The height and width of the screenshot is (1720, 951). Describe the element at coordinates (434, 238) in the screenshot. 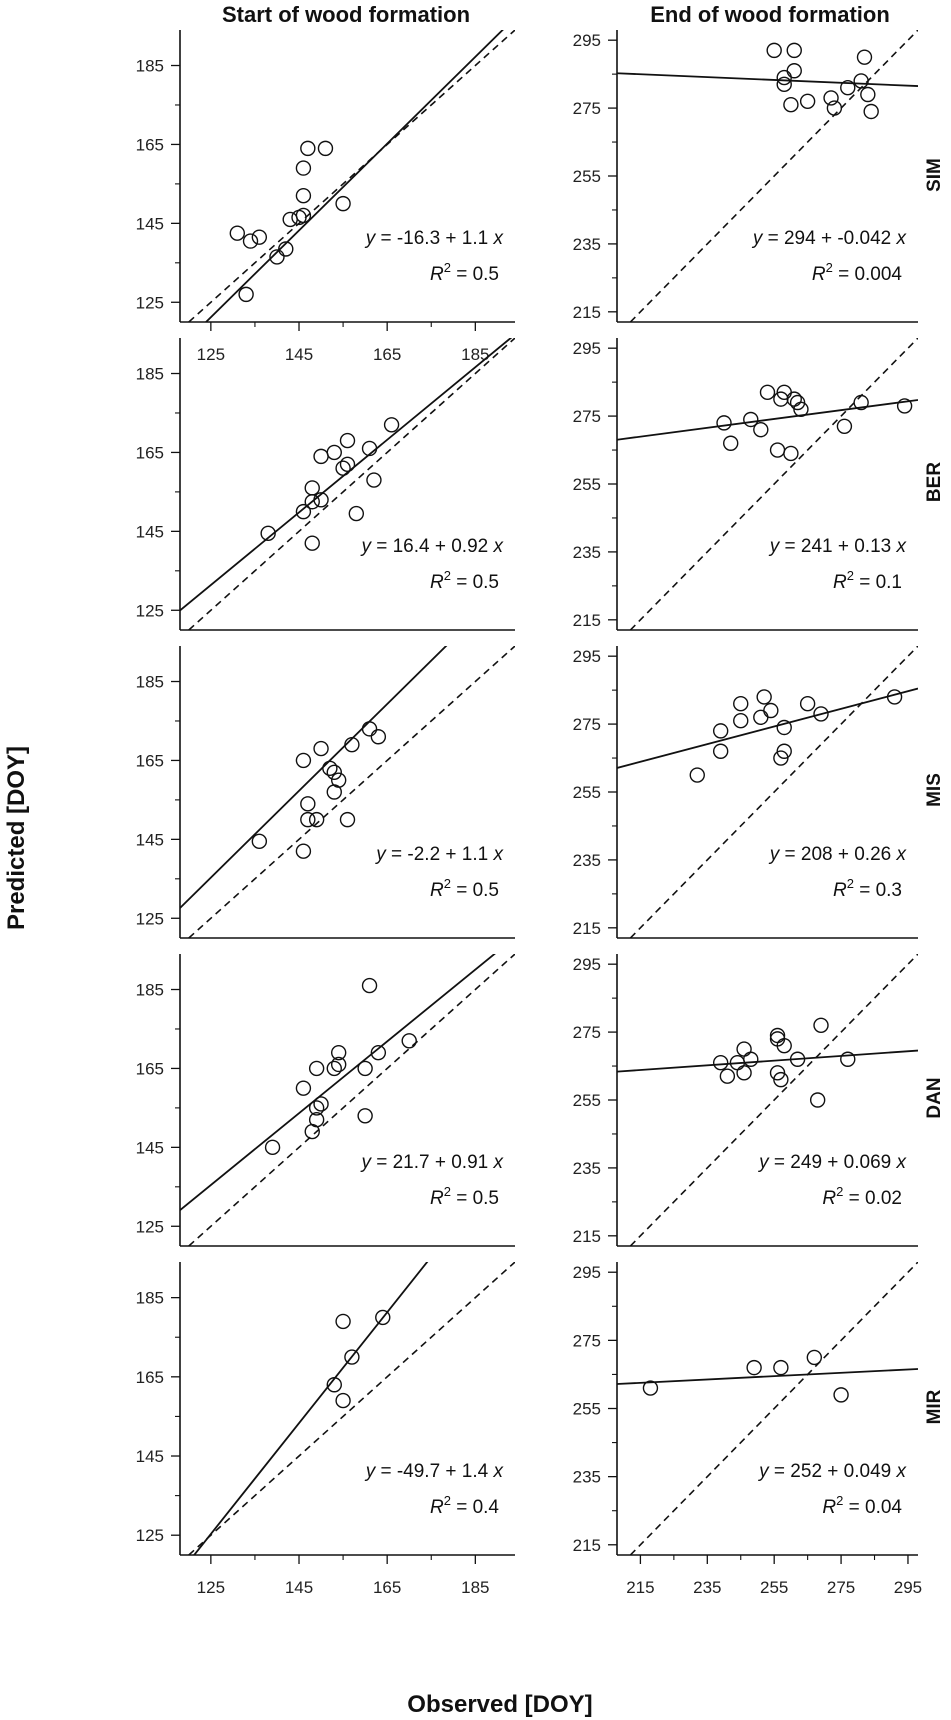

I see `regression-equation: y = -16.3 + 1.1 x` at that location.